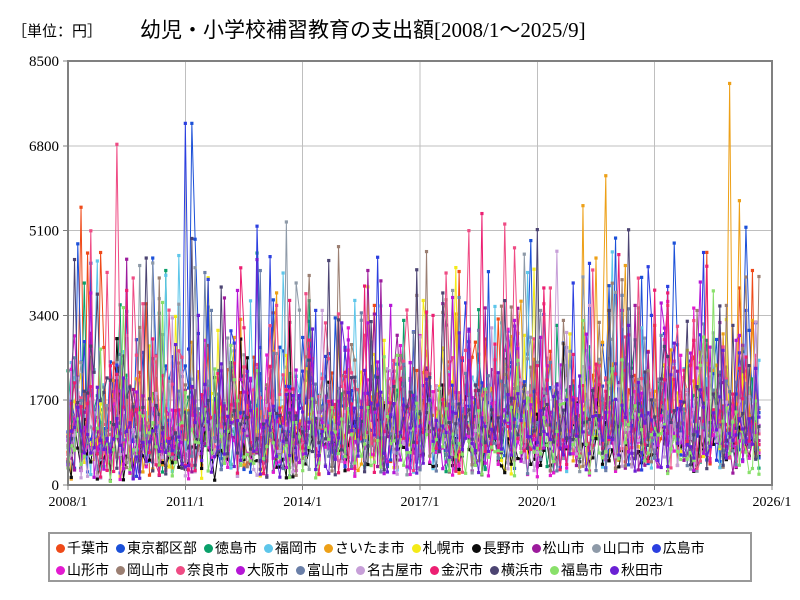 Image resolution: width=800 pixels, height=600 pixels. I want to click on legend-label: 富山市, so click(328, 570).